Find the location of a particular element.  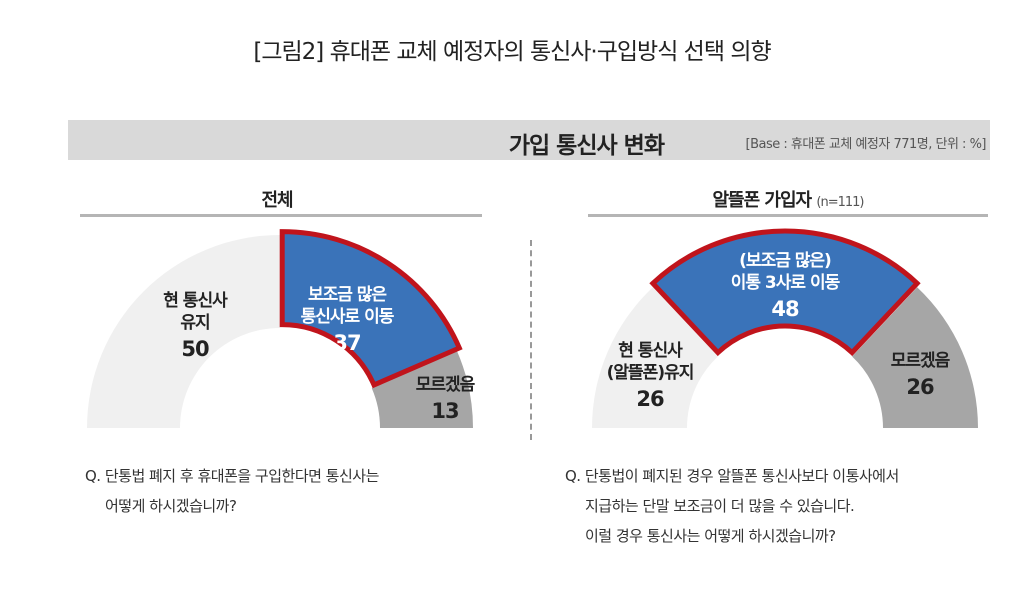

chart-title-text: 알뜰폰 가입자 is located at coordinates (762, 200).